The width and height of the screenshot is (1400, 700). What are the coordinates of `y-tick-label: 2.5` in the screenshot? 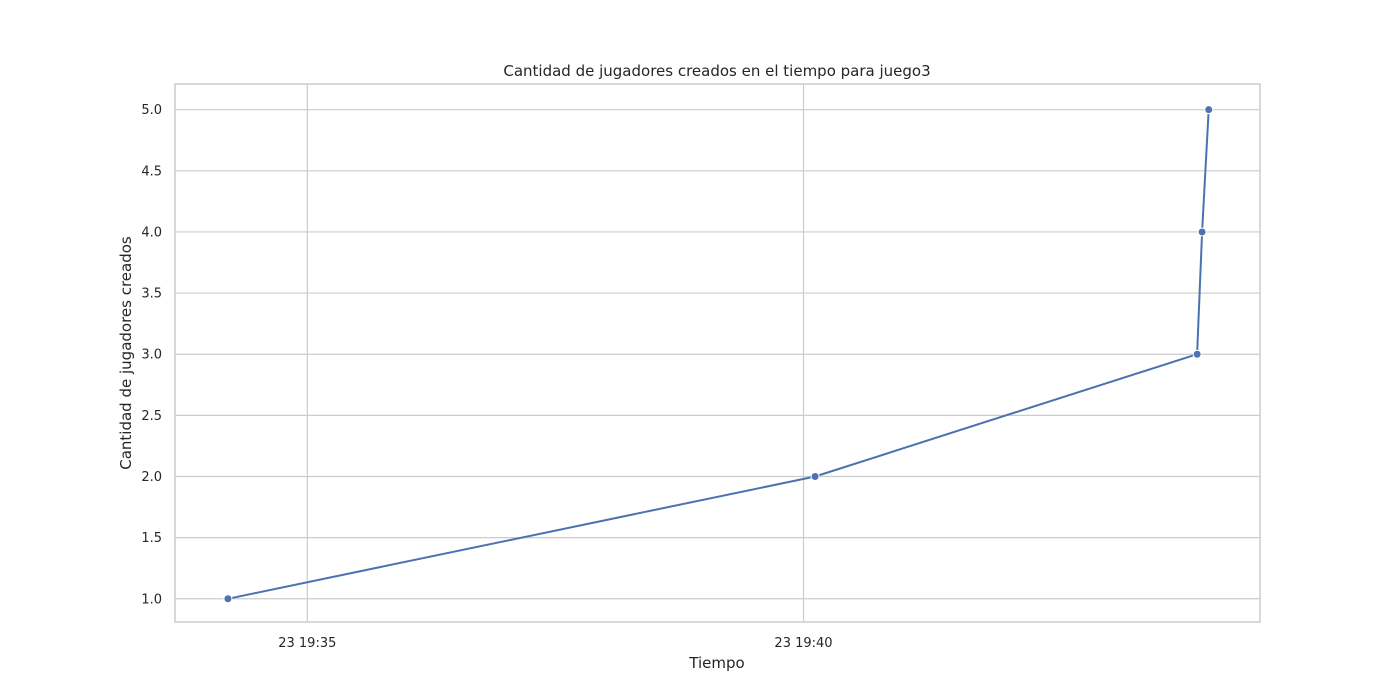 It's located at (151, 416).